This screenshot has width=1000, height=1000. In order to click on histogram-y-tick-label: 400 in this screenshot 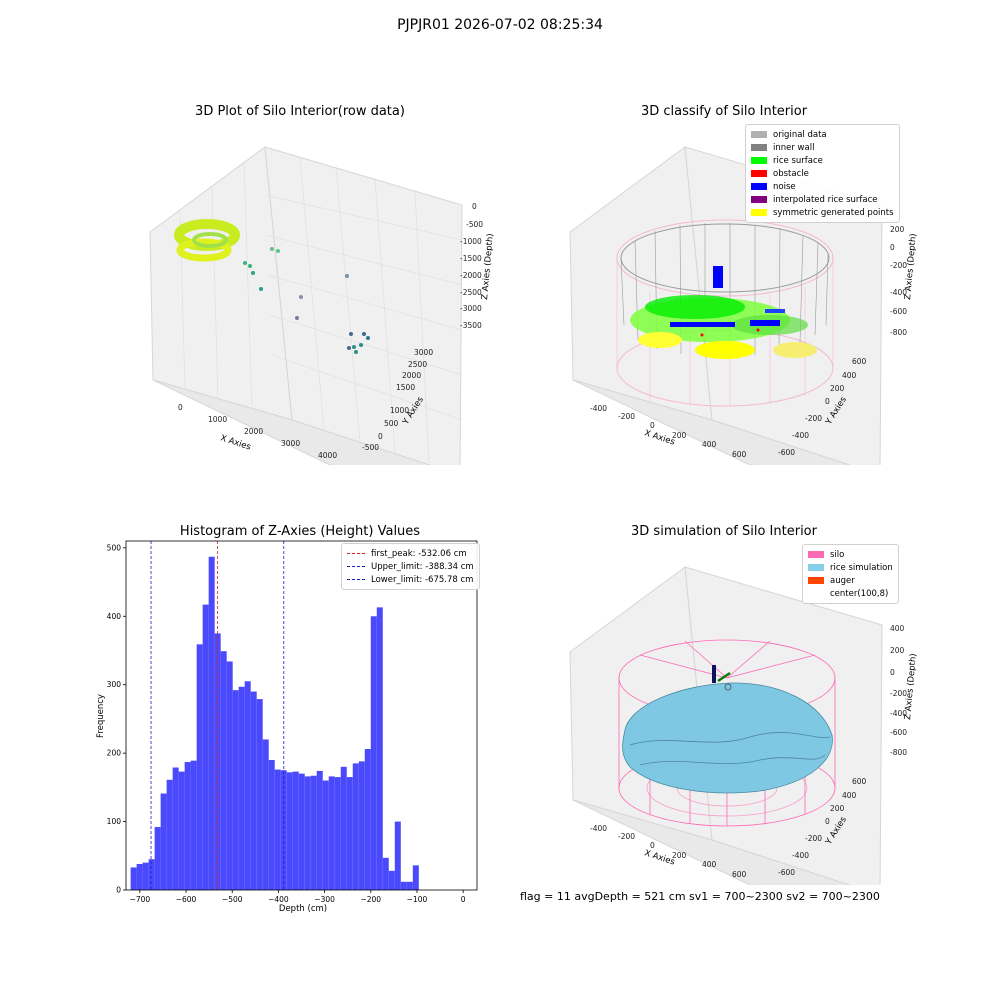, I will do `click(114, 616)`.